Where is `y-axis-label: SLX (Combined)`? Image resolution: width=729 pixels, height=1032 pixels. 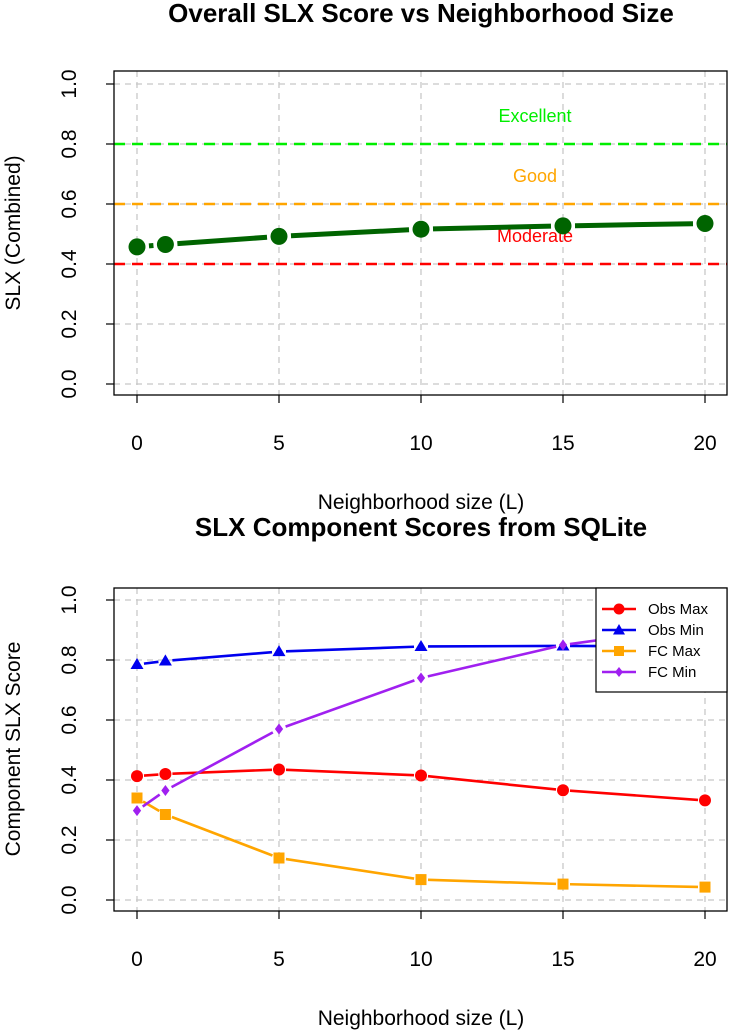
y-axis-label: SLX (Combined) is located at coordinates (13, 232).